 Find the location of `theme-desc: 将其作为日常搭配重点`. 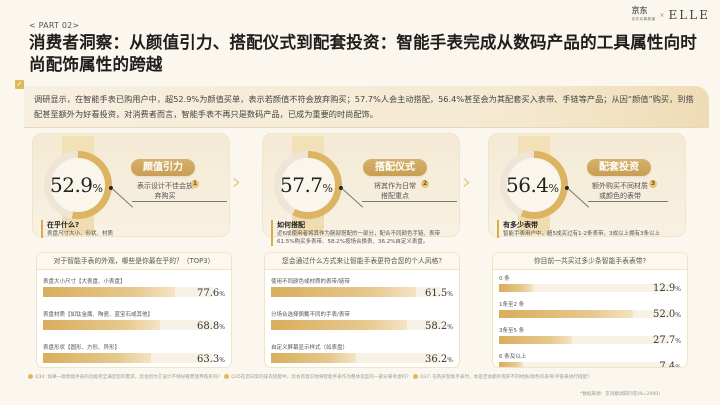

theme-desc: 将其作为日常搭配重点 is located at coordinates (395, 191).